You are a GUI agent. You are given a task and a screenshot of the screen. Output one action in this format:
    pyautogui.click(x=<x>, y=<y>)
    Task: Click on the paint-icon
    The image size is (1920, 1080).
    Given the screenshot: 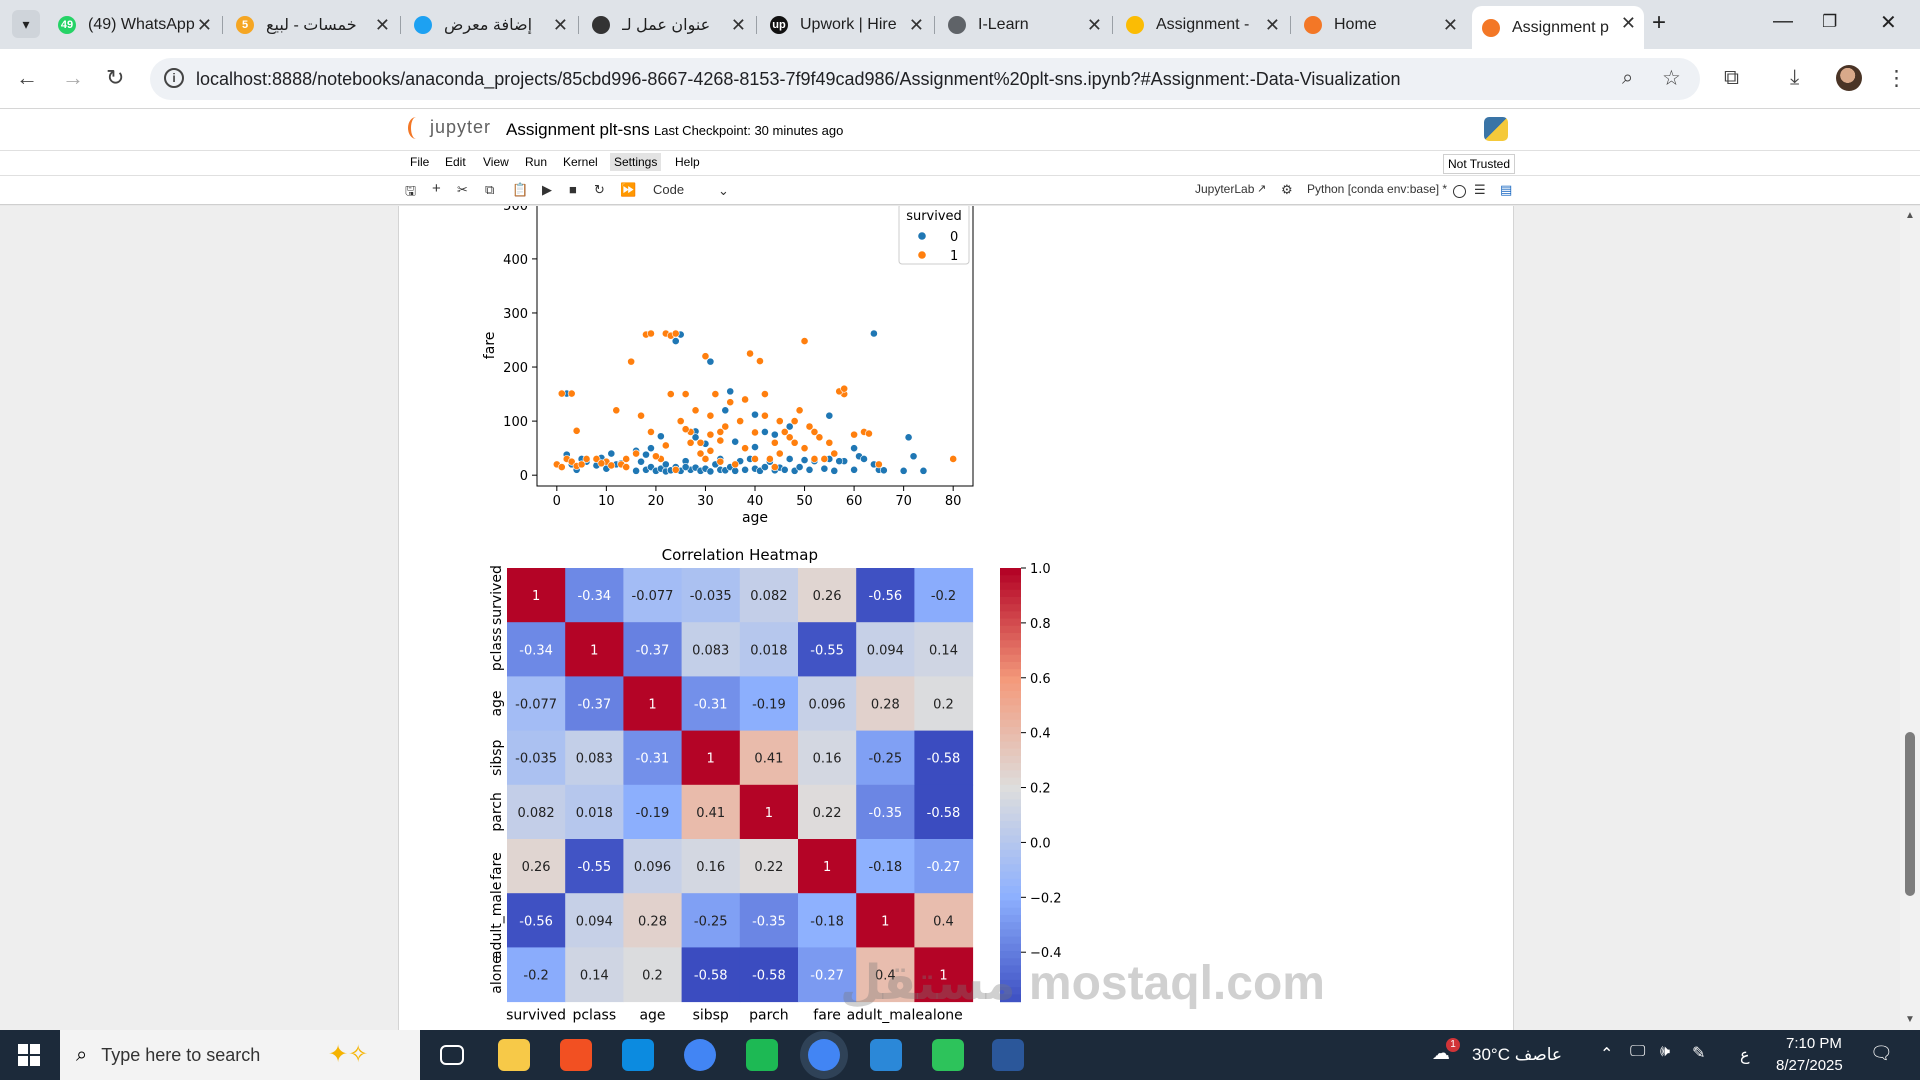 What is the action you would take?
    pyautogui.click(x=886, y=1055)
    